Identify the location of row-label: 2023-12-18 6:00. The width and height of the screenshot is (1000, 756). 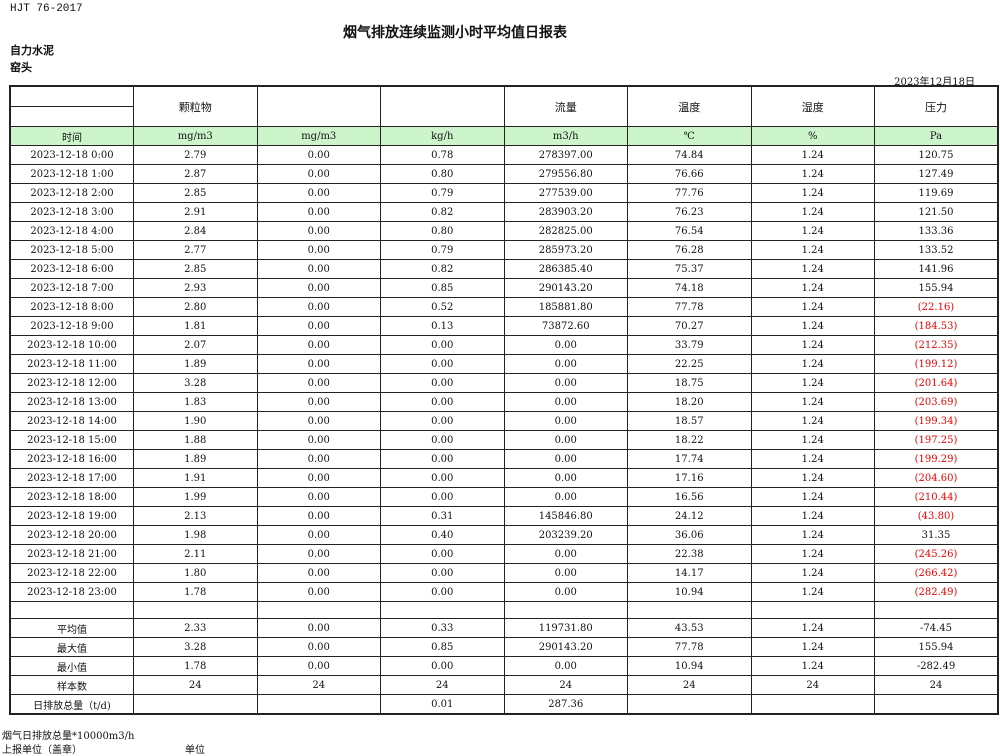
(71, 269).